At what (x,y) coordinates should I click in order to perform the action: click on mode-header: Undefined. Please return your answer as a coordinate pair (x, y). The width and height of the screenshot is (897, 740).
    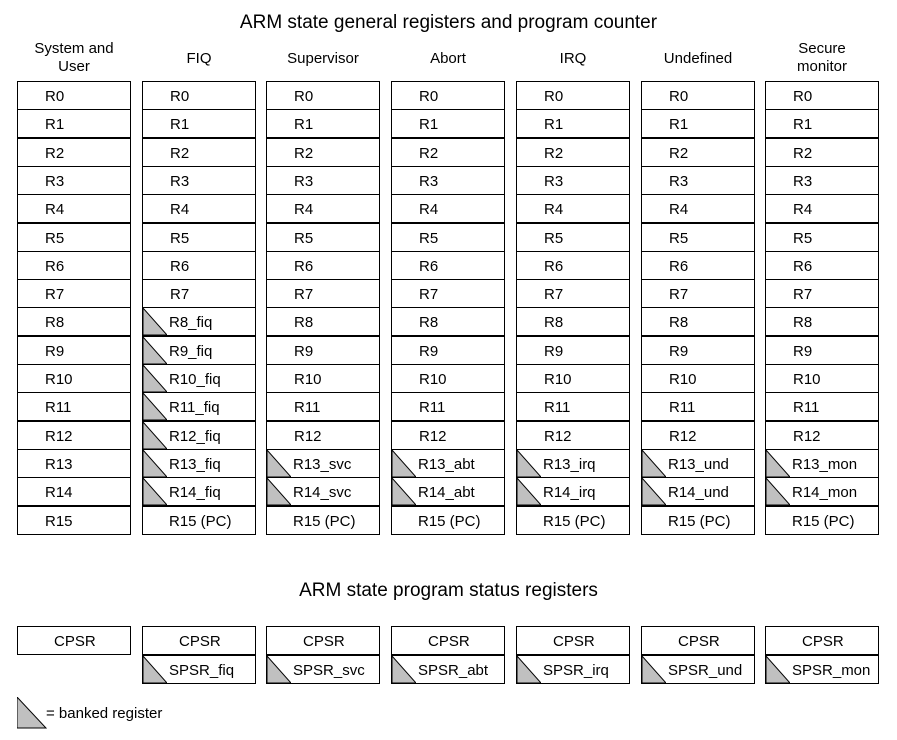
    Looking at the image, I should click on (698, 59).